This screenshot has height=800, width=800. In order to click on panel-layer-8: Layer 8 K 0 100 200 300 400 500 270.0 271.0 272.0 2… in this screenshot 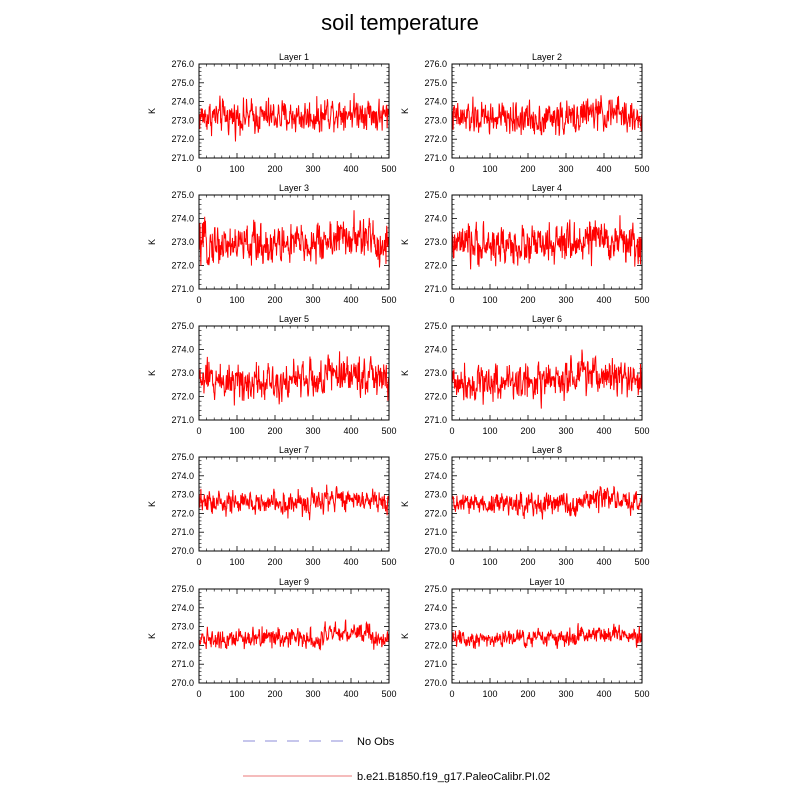, I will do `click(525, 506)`.